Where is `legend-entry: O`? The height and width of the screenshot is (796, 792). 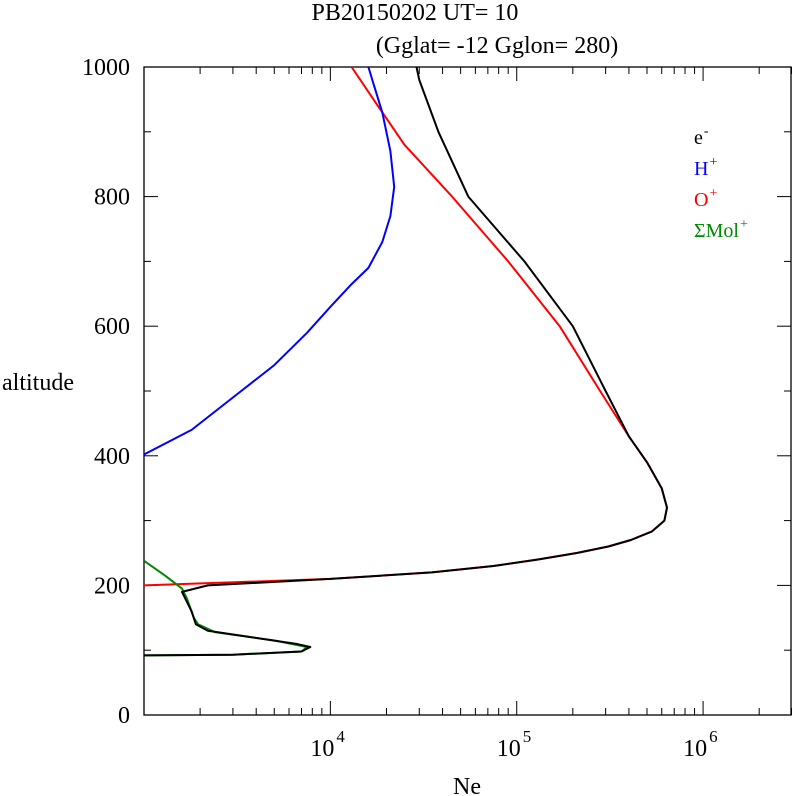 legend-entry: O is located at coordinates (701, 200).